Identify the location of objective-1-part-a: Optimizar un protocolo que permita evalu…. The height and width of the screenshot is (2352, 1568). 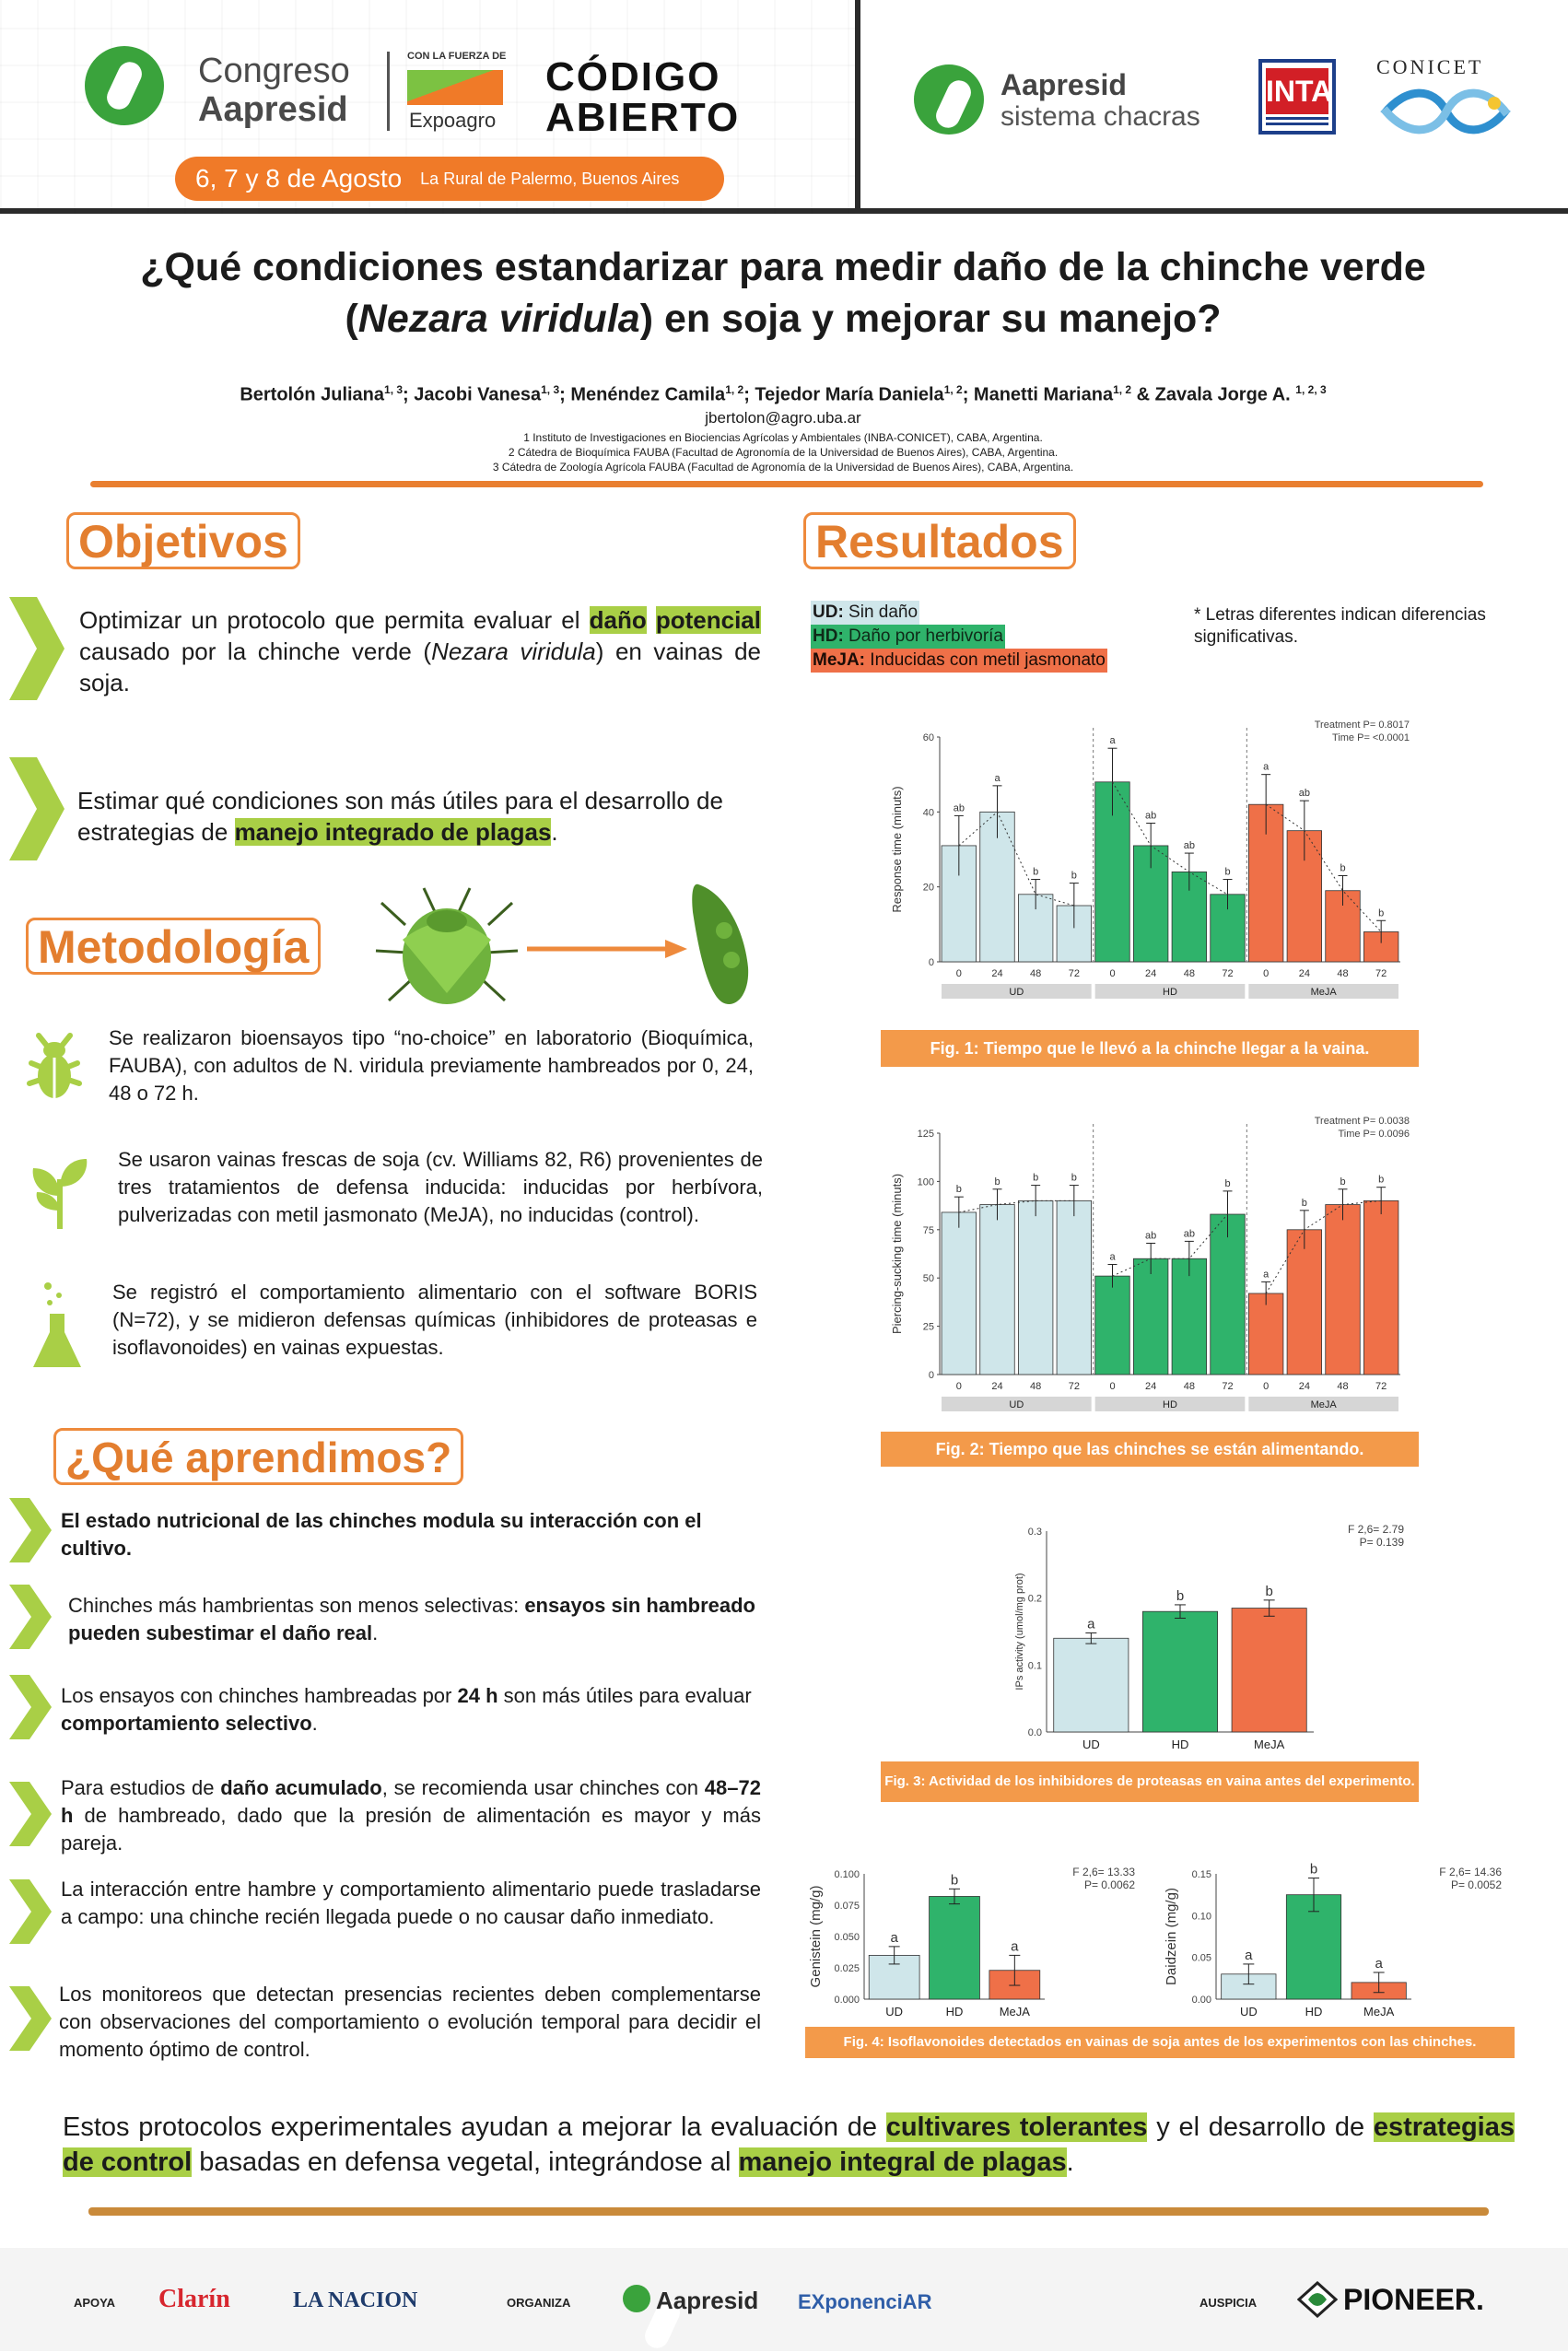
(334, 620).